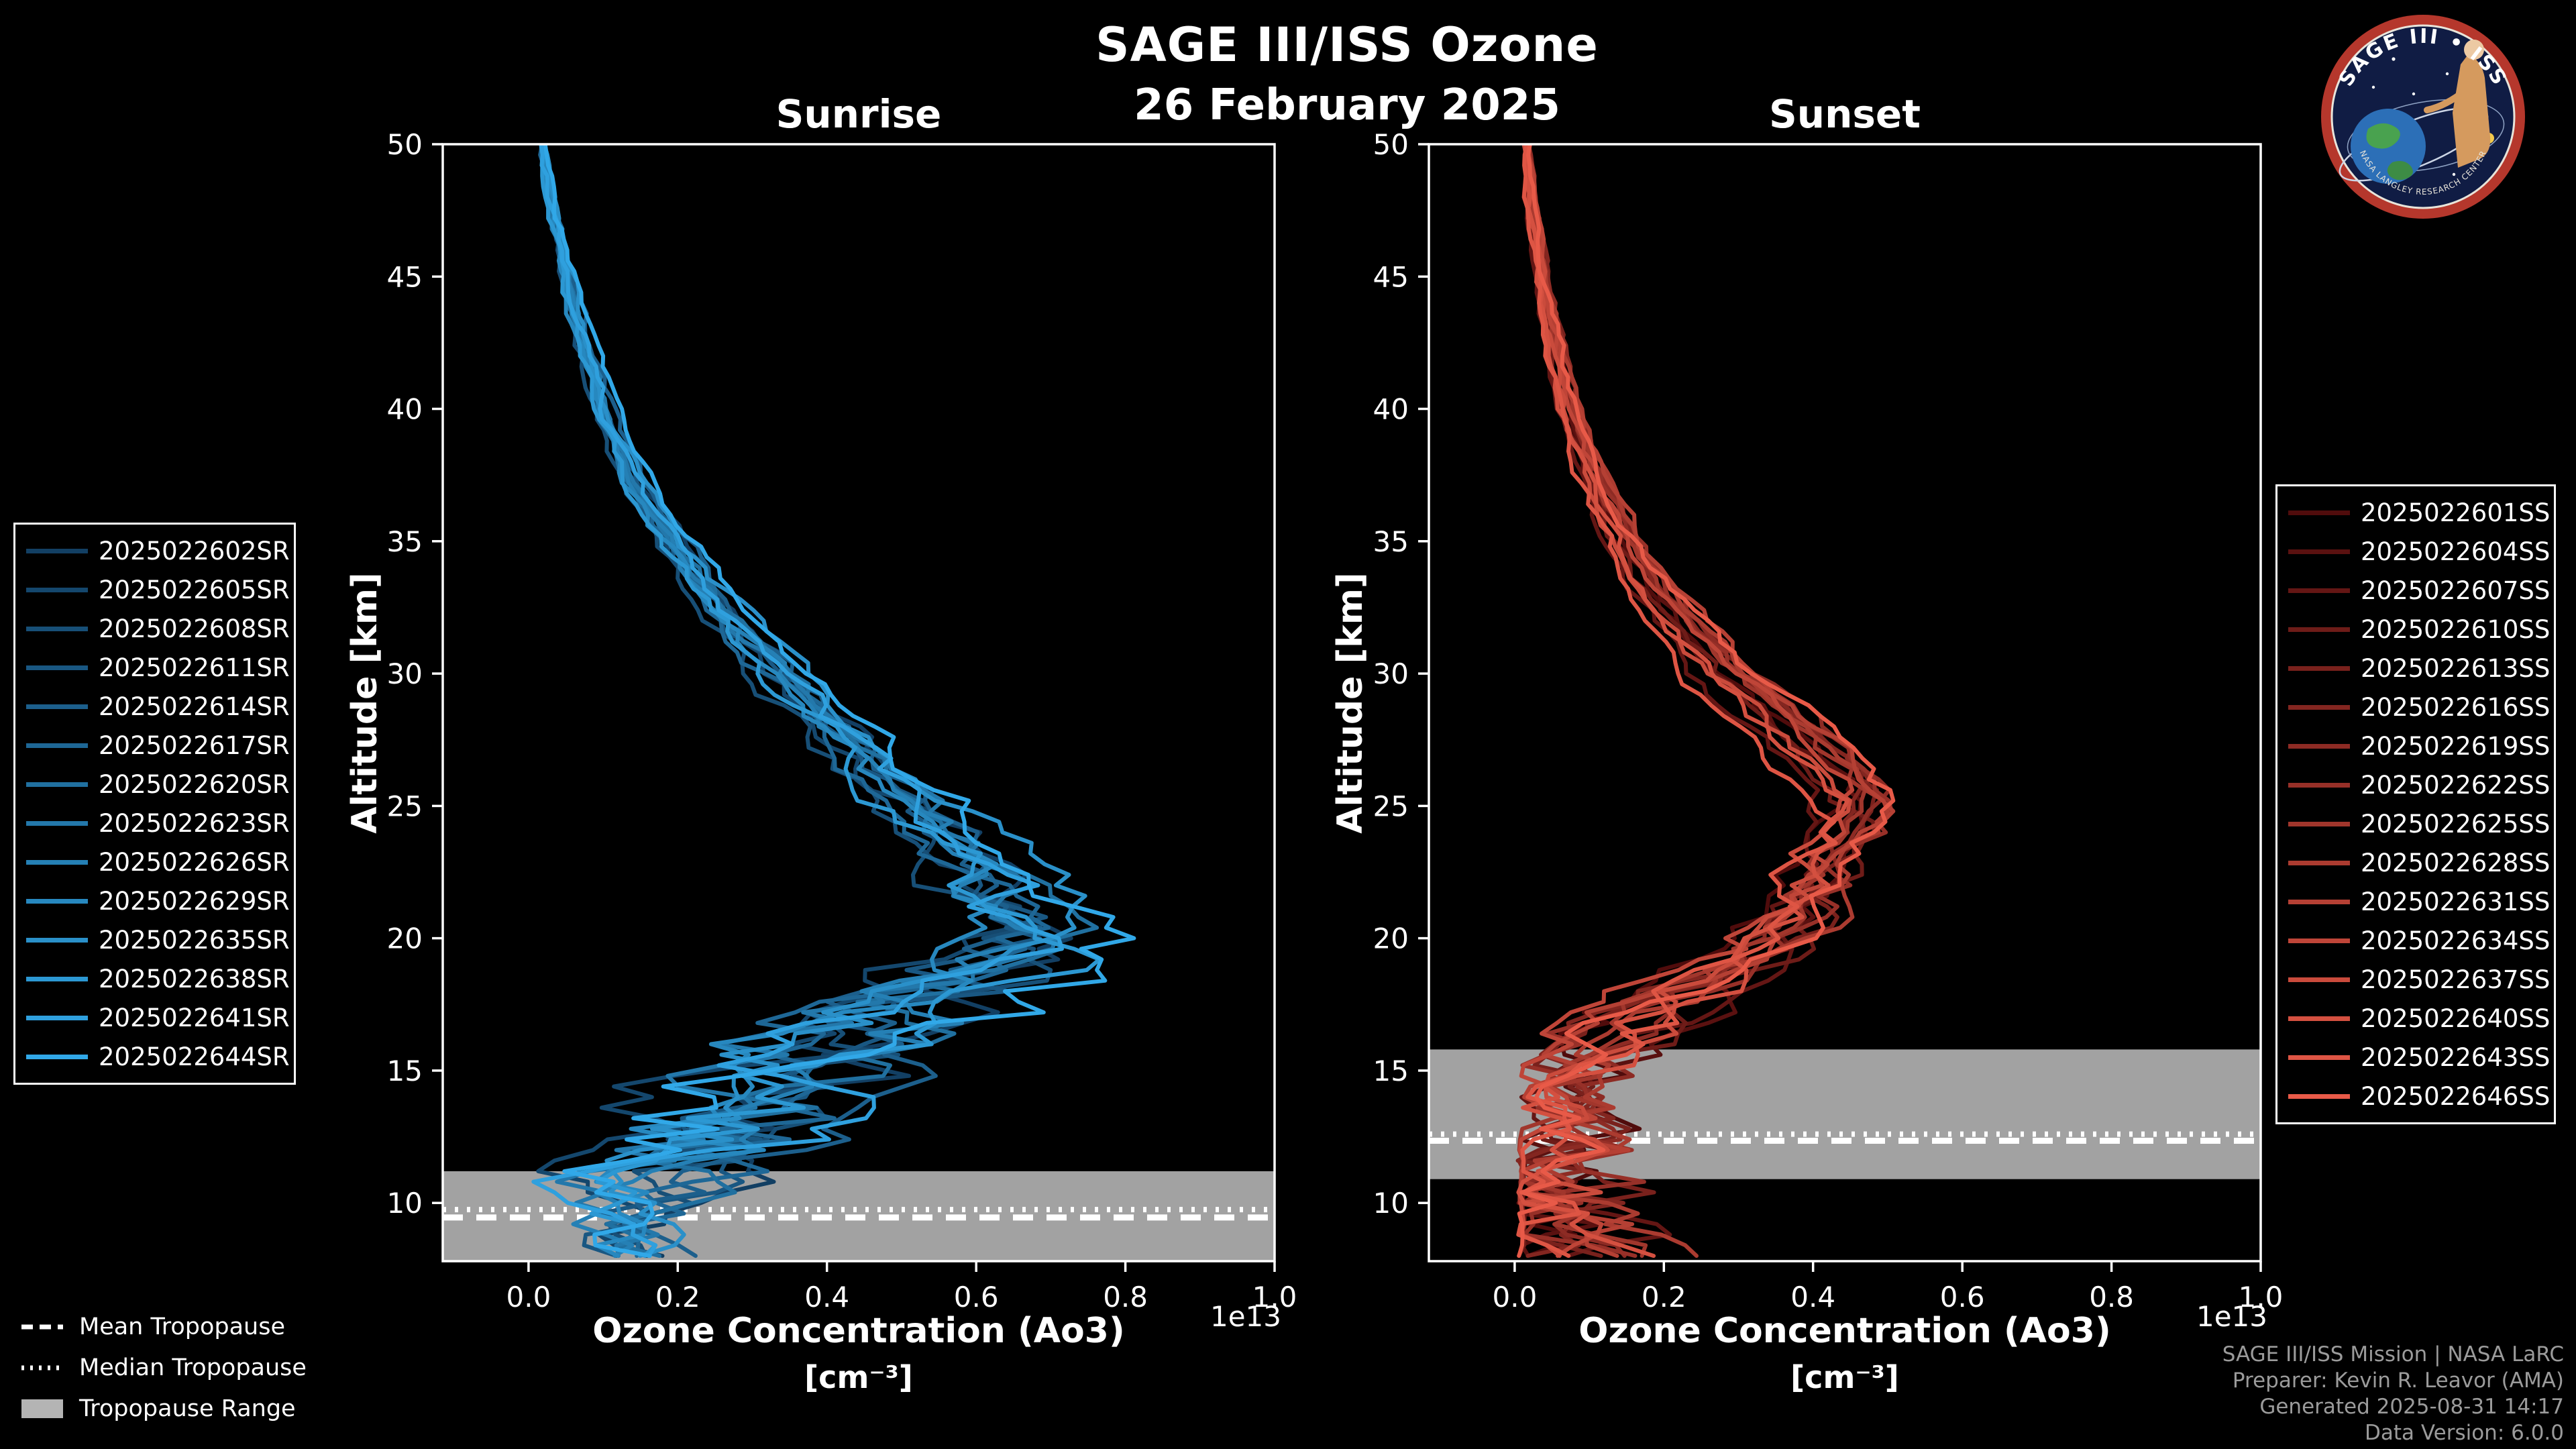 This screenshot has width=2576, height=1449. I want to click on legend-item: 2025022601SS, so click(2416, 512).